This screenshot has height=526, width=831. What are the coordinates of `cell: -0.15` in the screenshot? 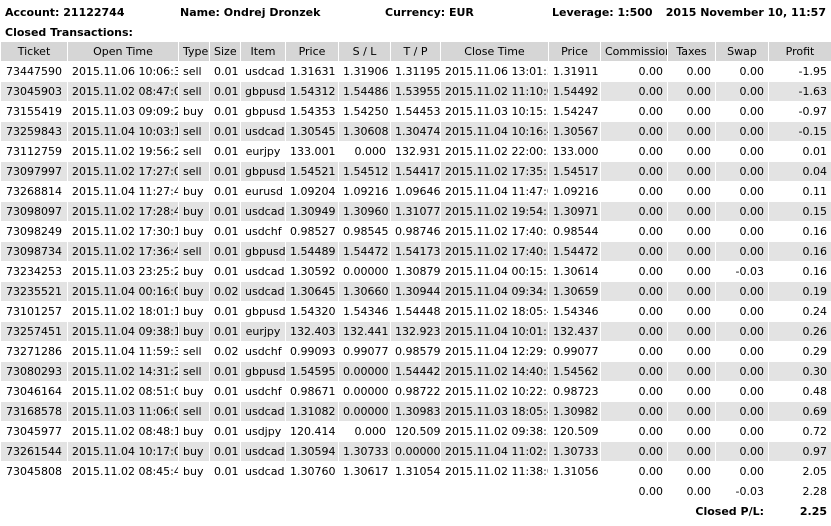 It's located at (799, 131).